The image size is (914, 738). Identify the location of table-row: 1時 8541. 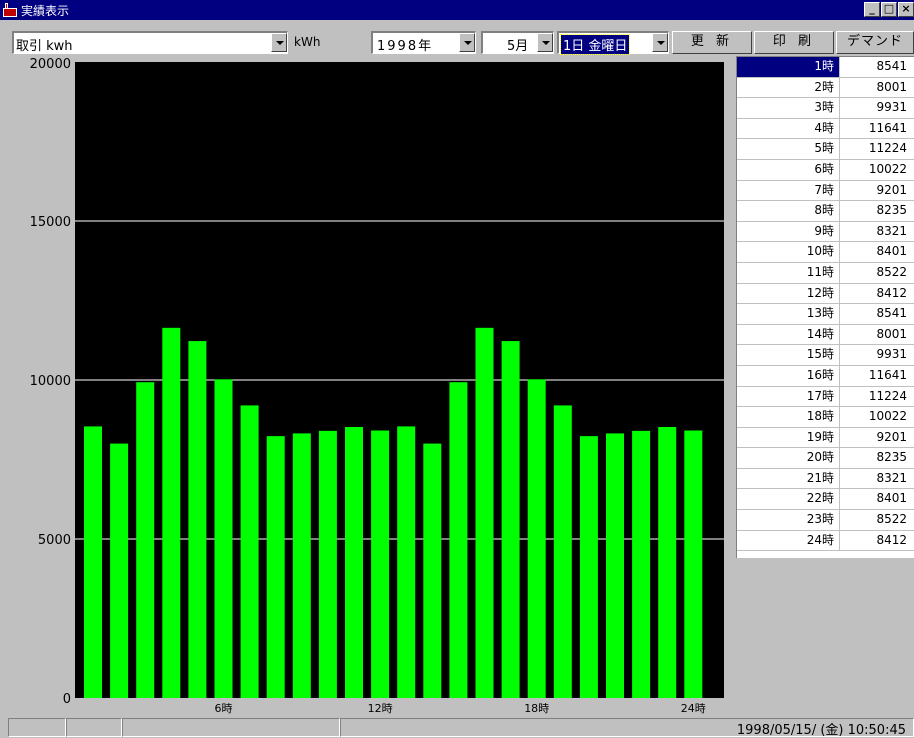
(825, 67).